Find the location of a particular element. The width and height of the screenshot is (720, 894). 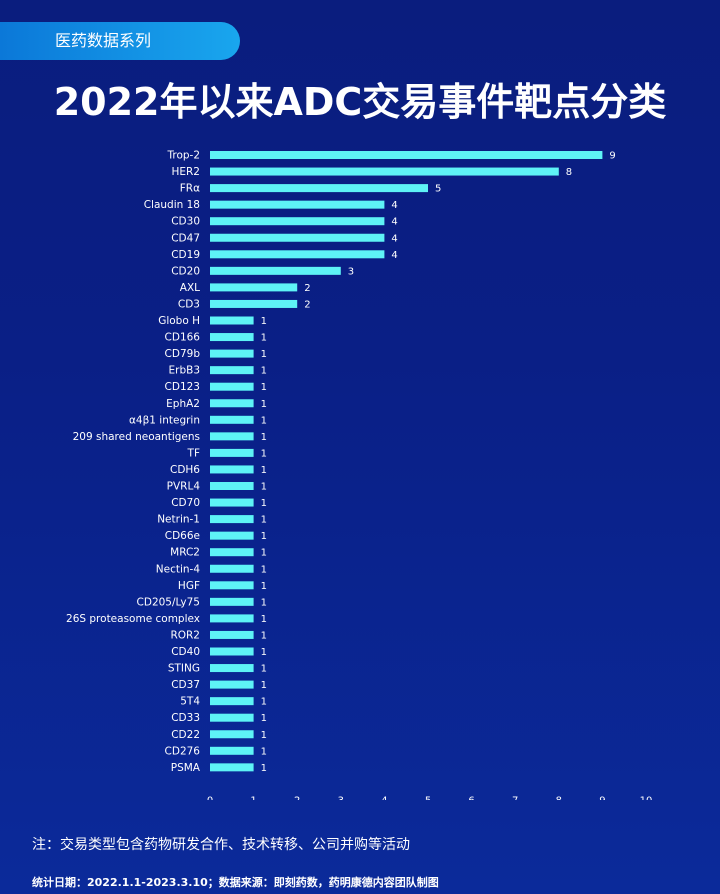

data-label: 9 is located at coordinates (612, 156).